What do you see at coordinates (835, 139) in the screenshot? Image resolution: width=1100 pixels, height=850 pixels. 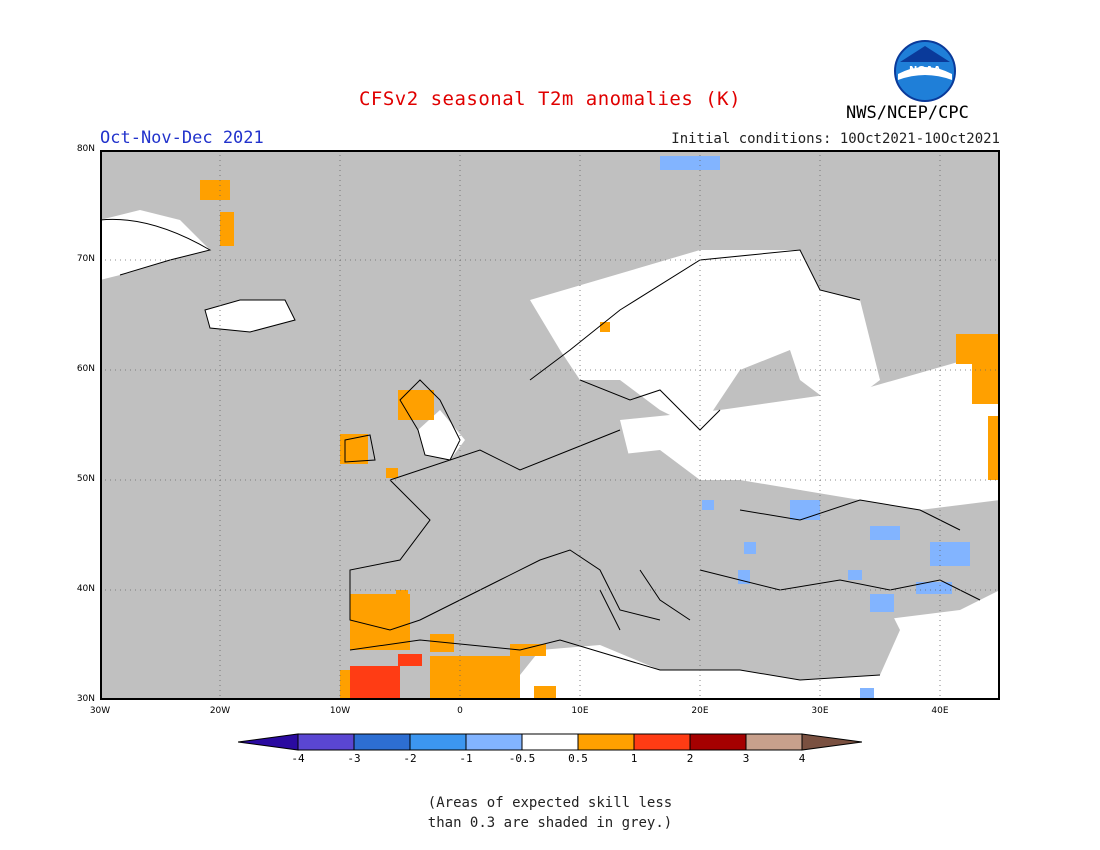 I see `initial-conditions: Initial conditions: 10Oct2021-10Oct2021` at bounding box center [835, 139].